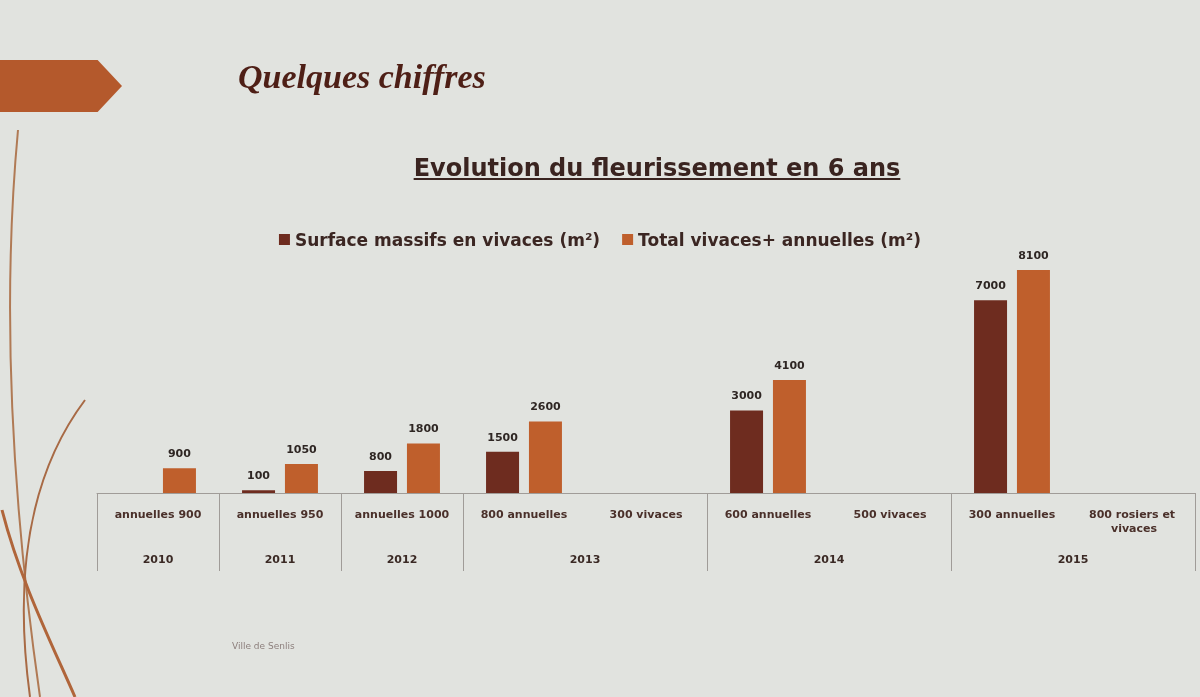 Image resolution: width=1200 pixels, height=697 pixels. What do you see at coordinates (991, 286) in the screenshot?
I see `data-label: 7000` at bounding box center [991, 286].